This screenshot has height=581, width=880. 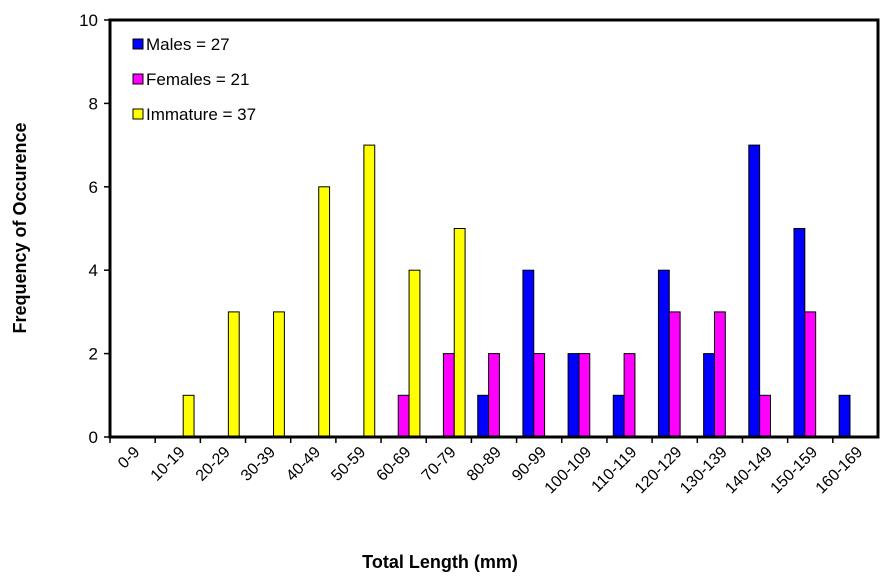 What do you see at coordinates (440, 562) in the screenshot?
I see `x-axis-title: Total Length (mm)` at bounding box center [440, 562].